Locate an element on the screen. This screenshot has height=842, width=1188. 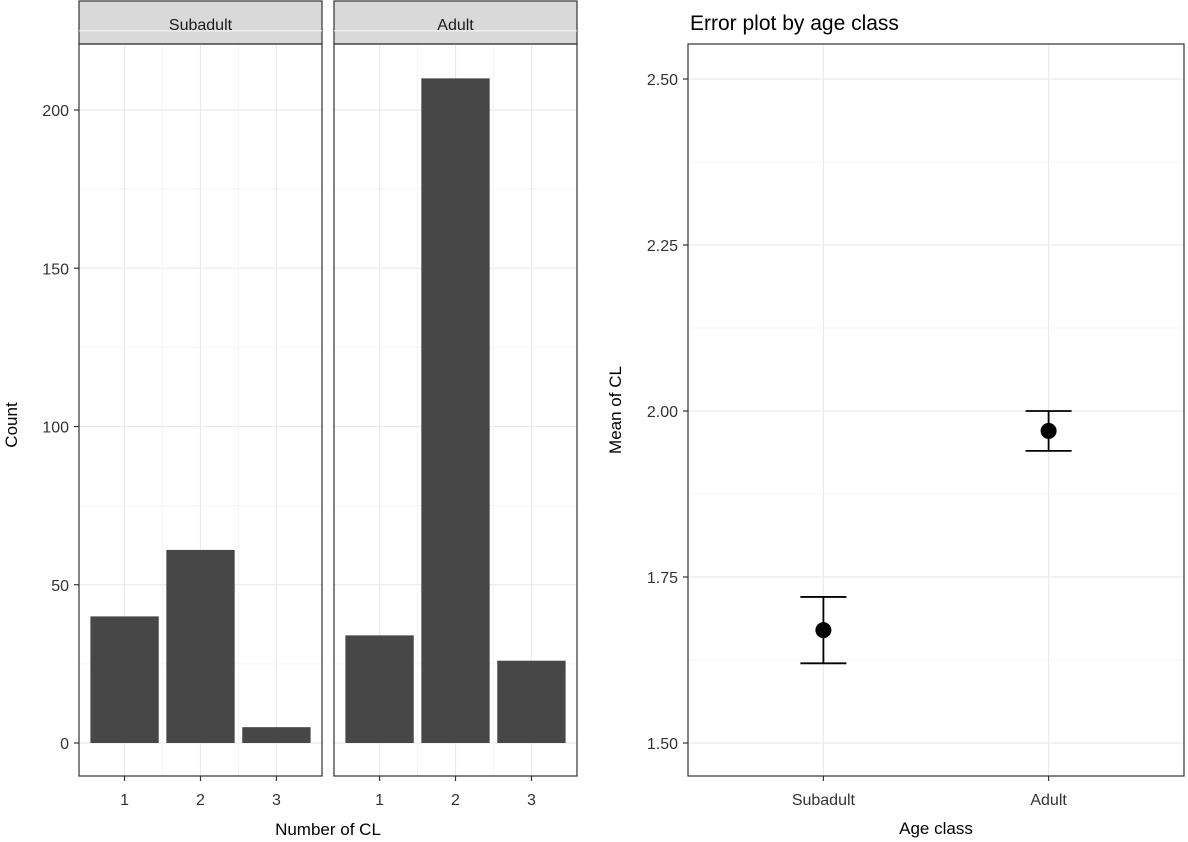
count-y-tick-label: 0 is located at coordinates (64, 744).